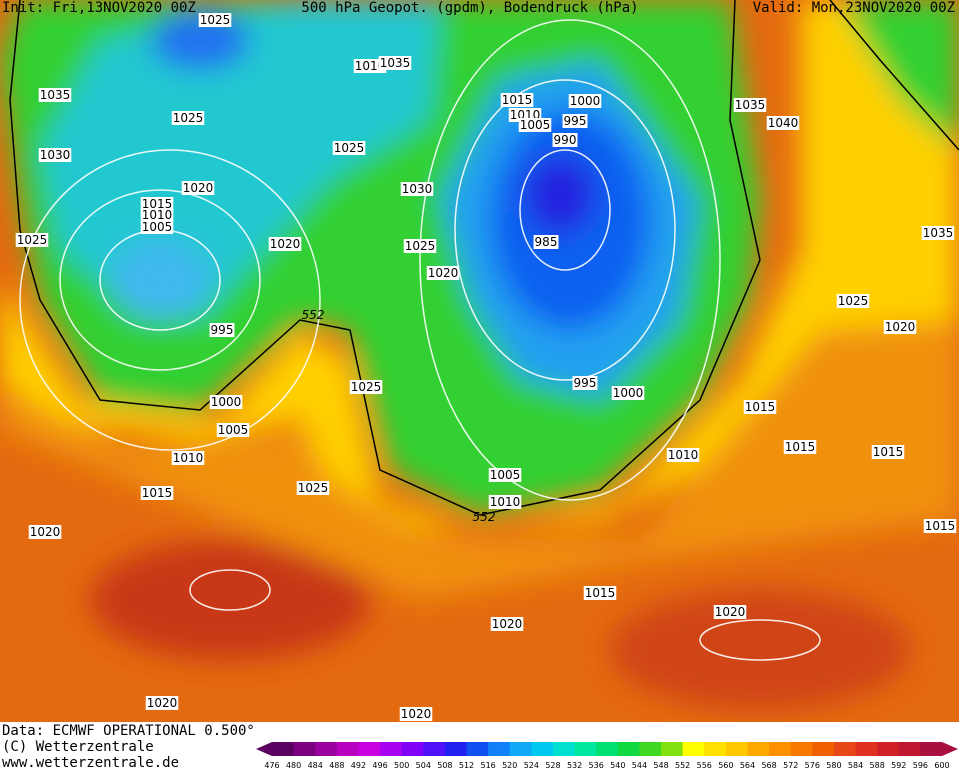 The width and height of the screenshot is (959, 770). Describe the element at coordinates (617, 765) in the screenshot. I see `colorbar-tick-label: 540` at that location.